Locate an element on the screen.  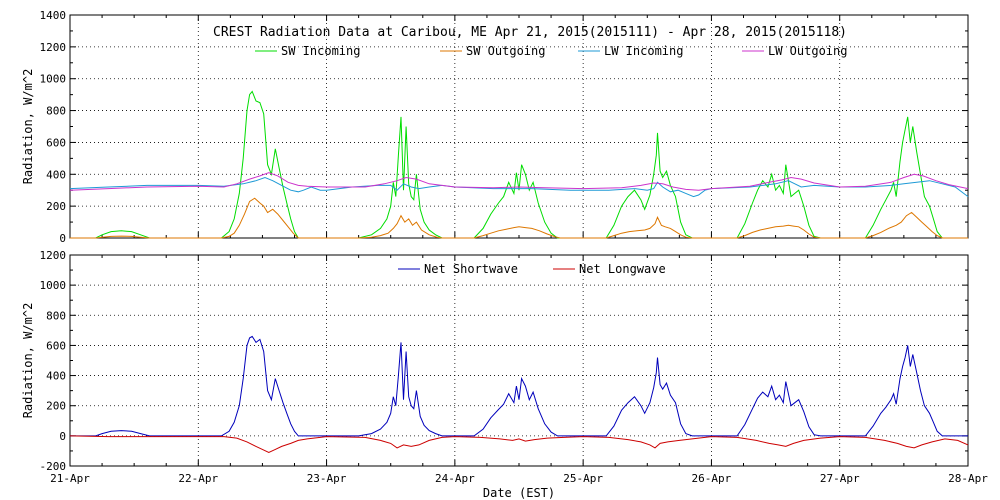
top-legend-label-0: SW Incoming is located at coordinates (320, 51).